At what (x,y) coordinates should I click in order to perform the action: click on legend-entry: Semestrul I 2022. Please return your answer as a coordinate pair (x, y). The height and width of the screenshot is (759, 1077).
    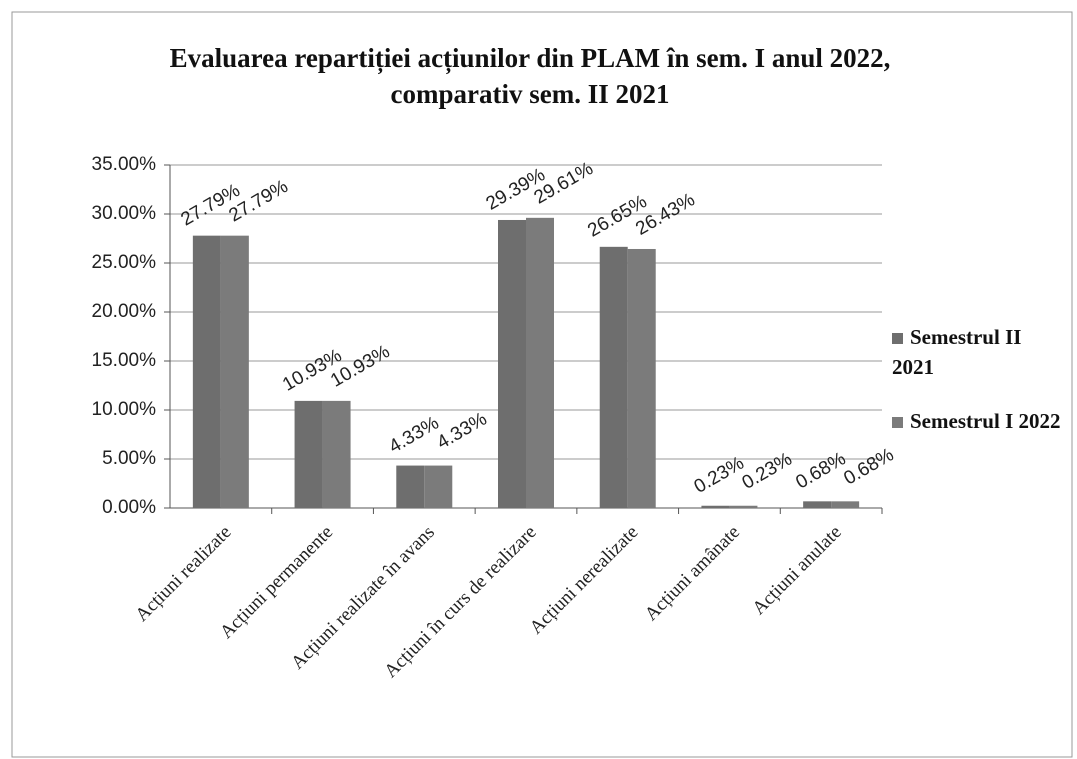
    Looking at the image, I should click on (977, 421).